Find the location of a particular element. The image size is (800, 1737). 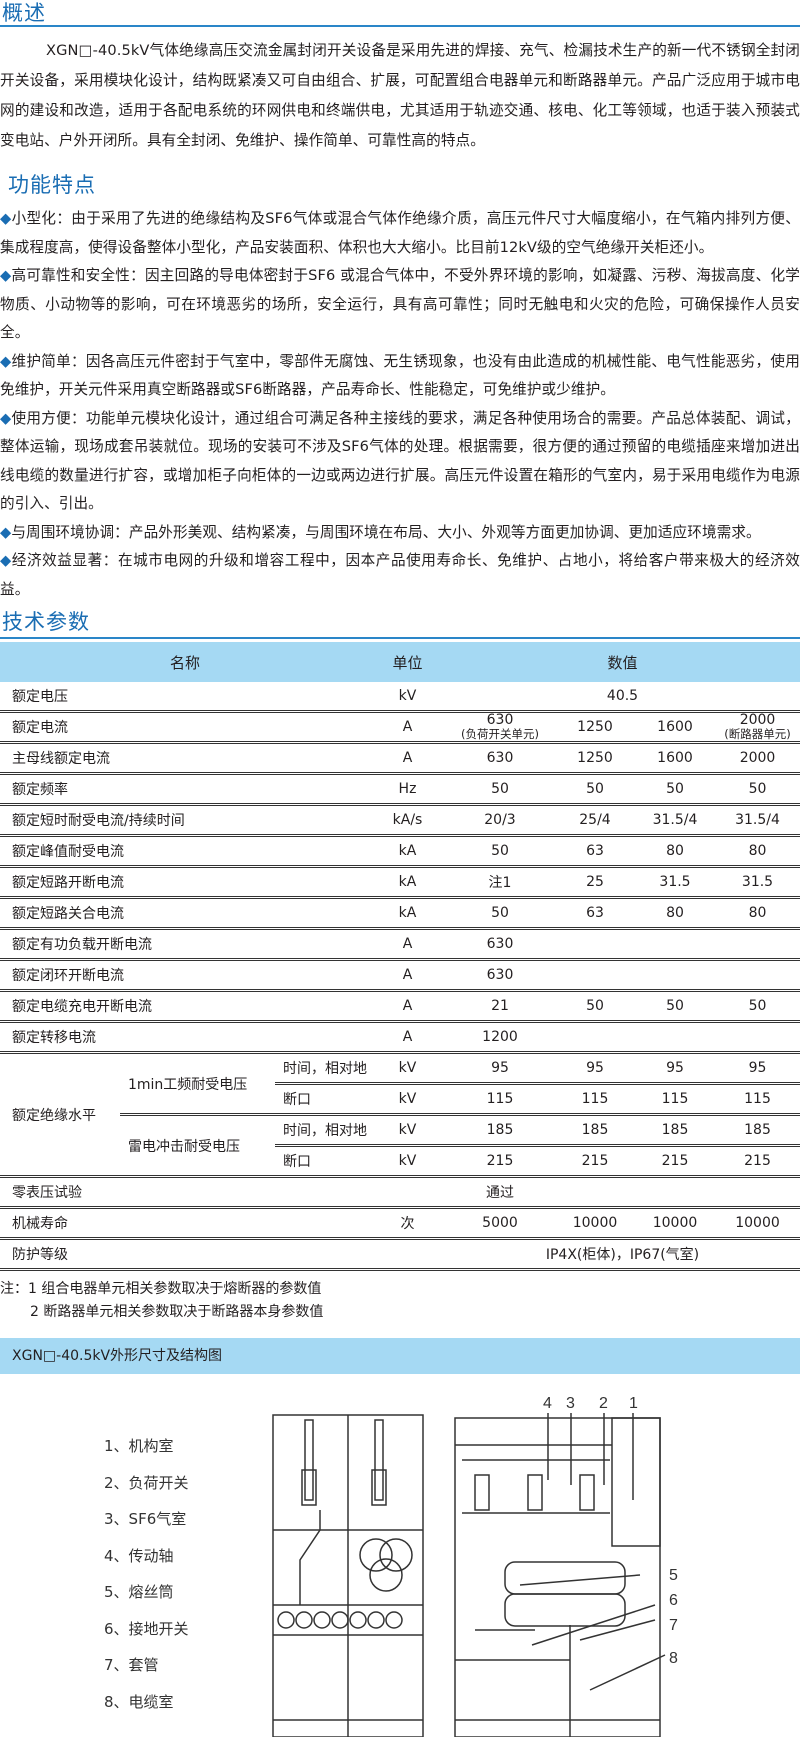

legend-item: 8、电缆室 is located at coordinates (139, 1701).